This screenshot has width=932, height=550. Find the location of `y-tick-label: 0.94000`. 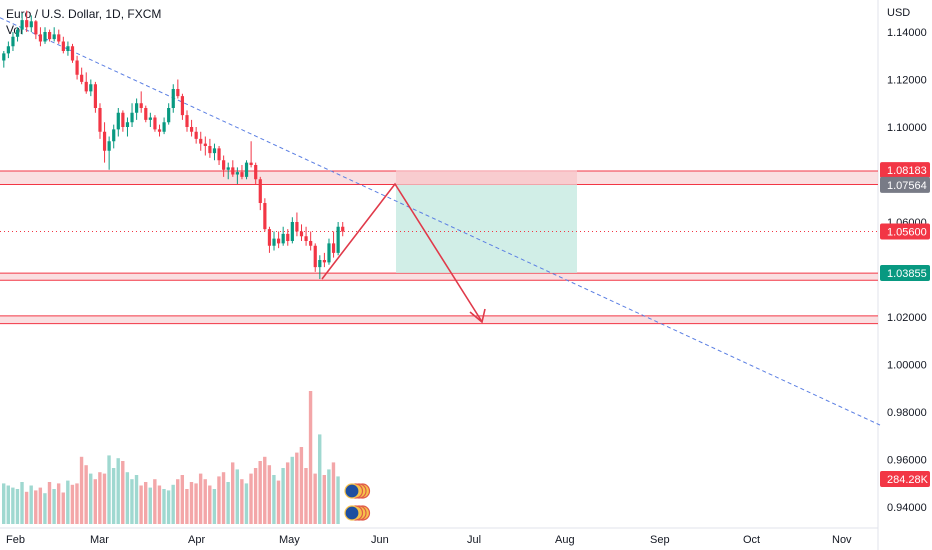

y-tick-label: 0.94000 is located at coordinates (907, 508).